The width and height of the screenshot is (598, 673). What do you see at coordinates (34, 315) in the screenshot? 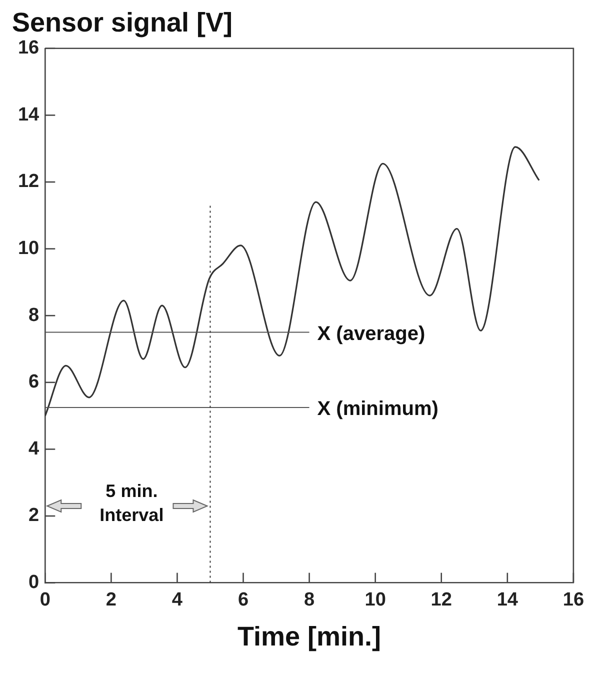
I see `y-tick-label: 8` at bounding box center [34, 315].